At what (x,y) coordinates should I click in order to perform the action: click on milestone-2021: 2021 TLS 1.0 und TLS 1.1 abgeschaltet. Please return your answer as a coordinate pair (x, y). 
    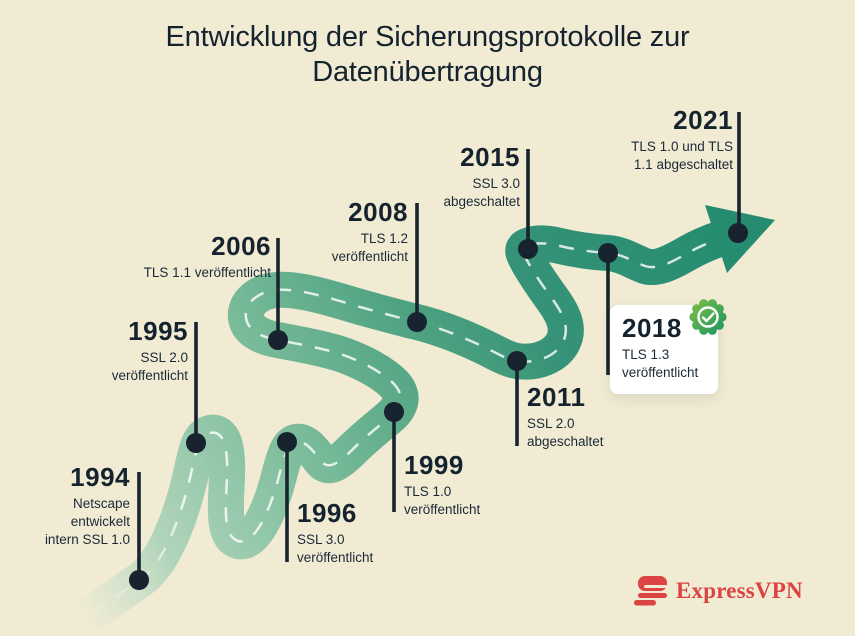
    Looking at the image, I should click on (682, 139).